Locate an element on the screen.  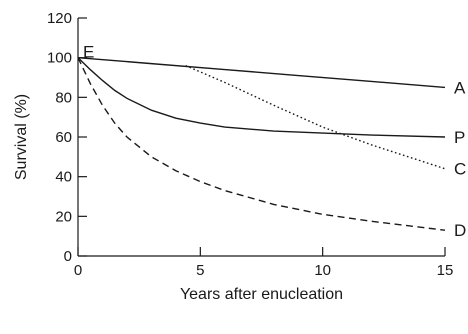
x-tick-label: 10 is located at coordinates (322, 270).